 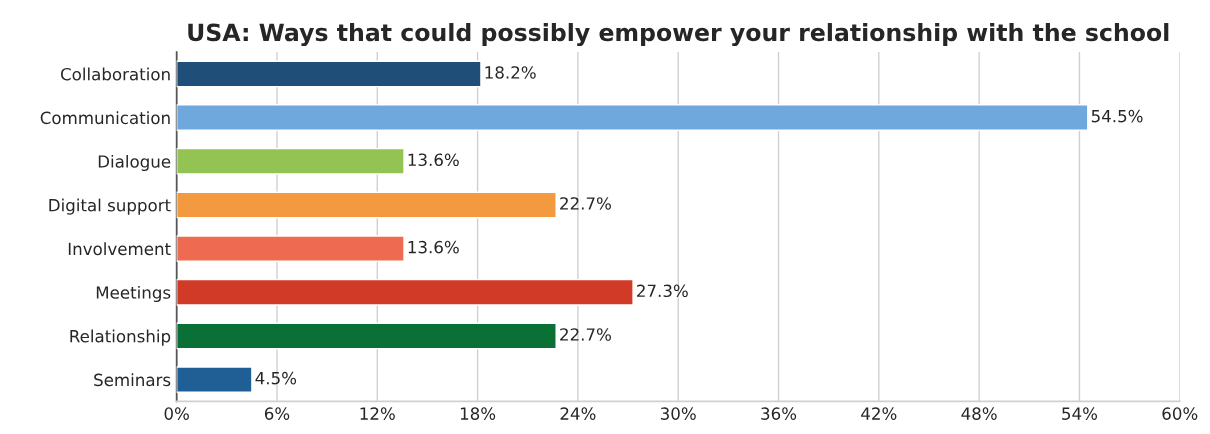 I want to click on x-tick-label: 18%, so click(x=478, y=413).